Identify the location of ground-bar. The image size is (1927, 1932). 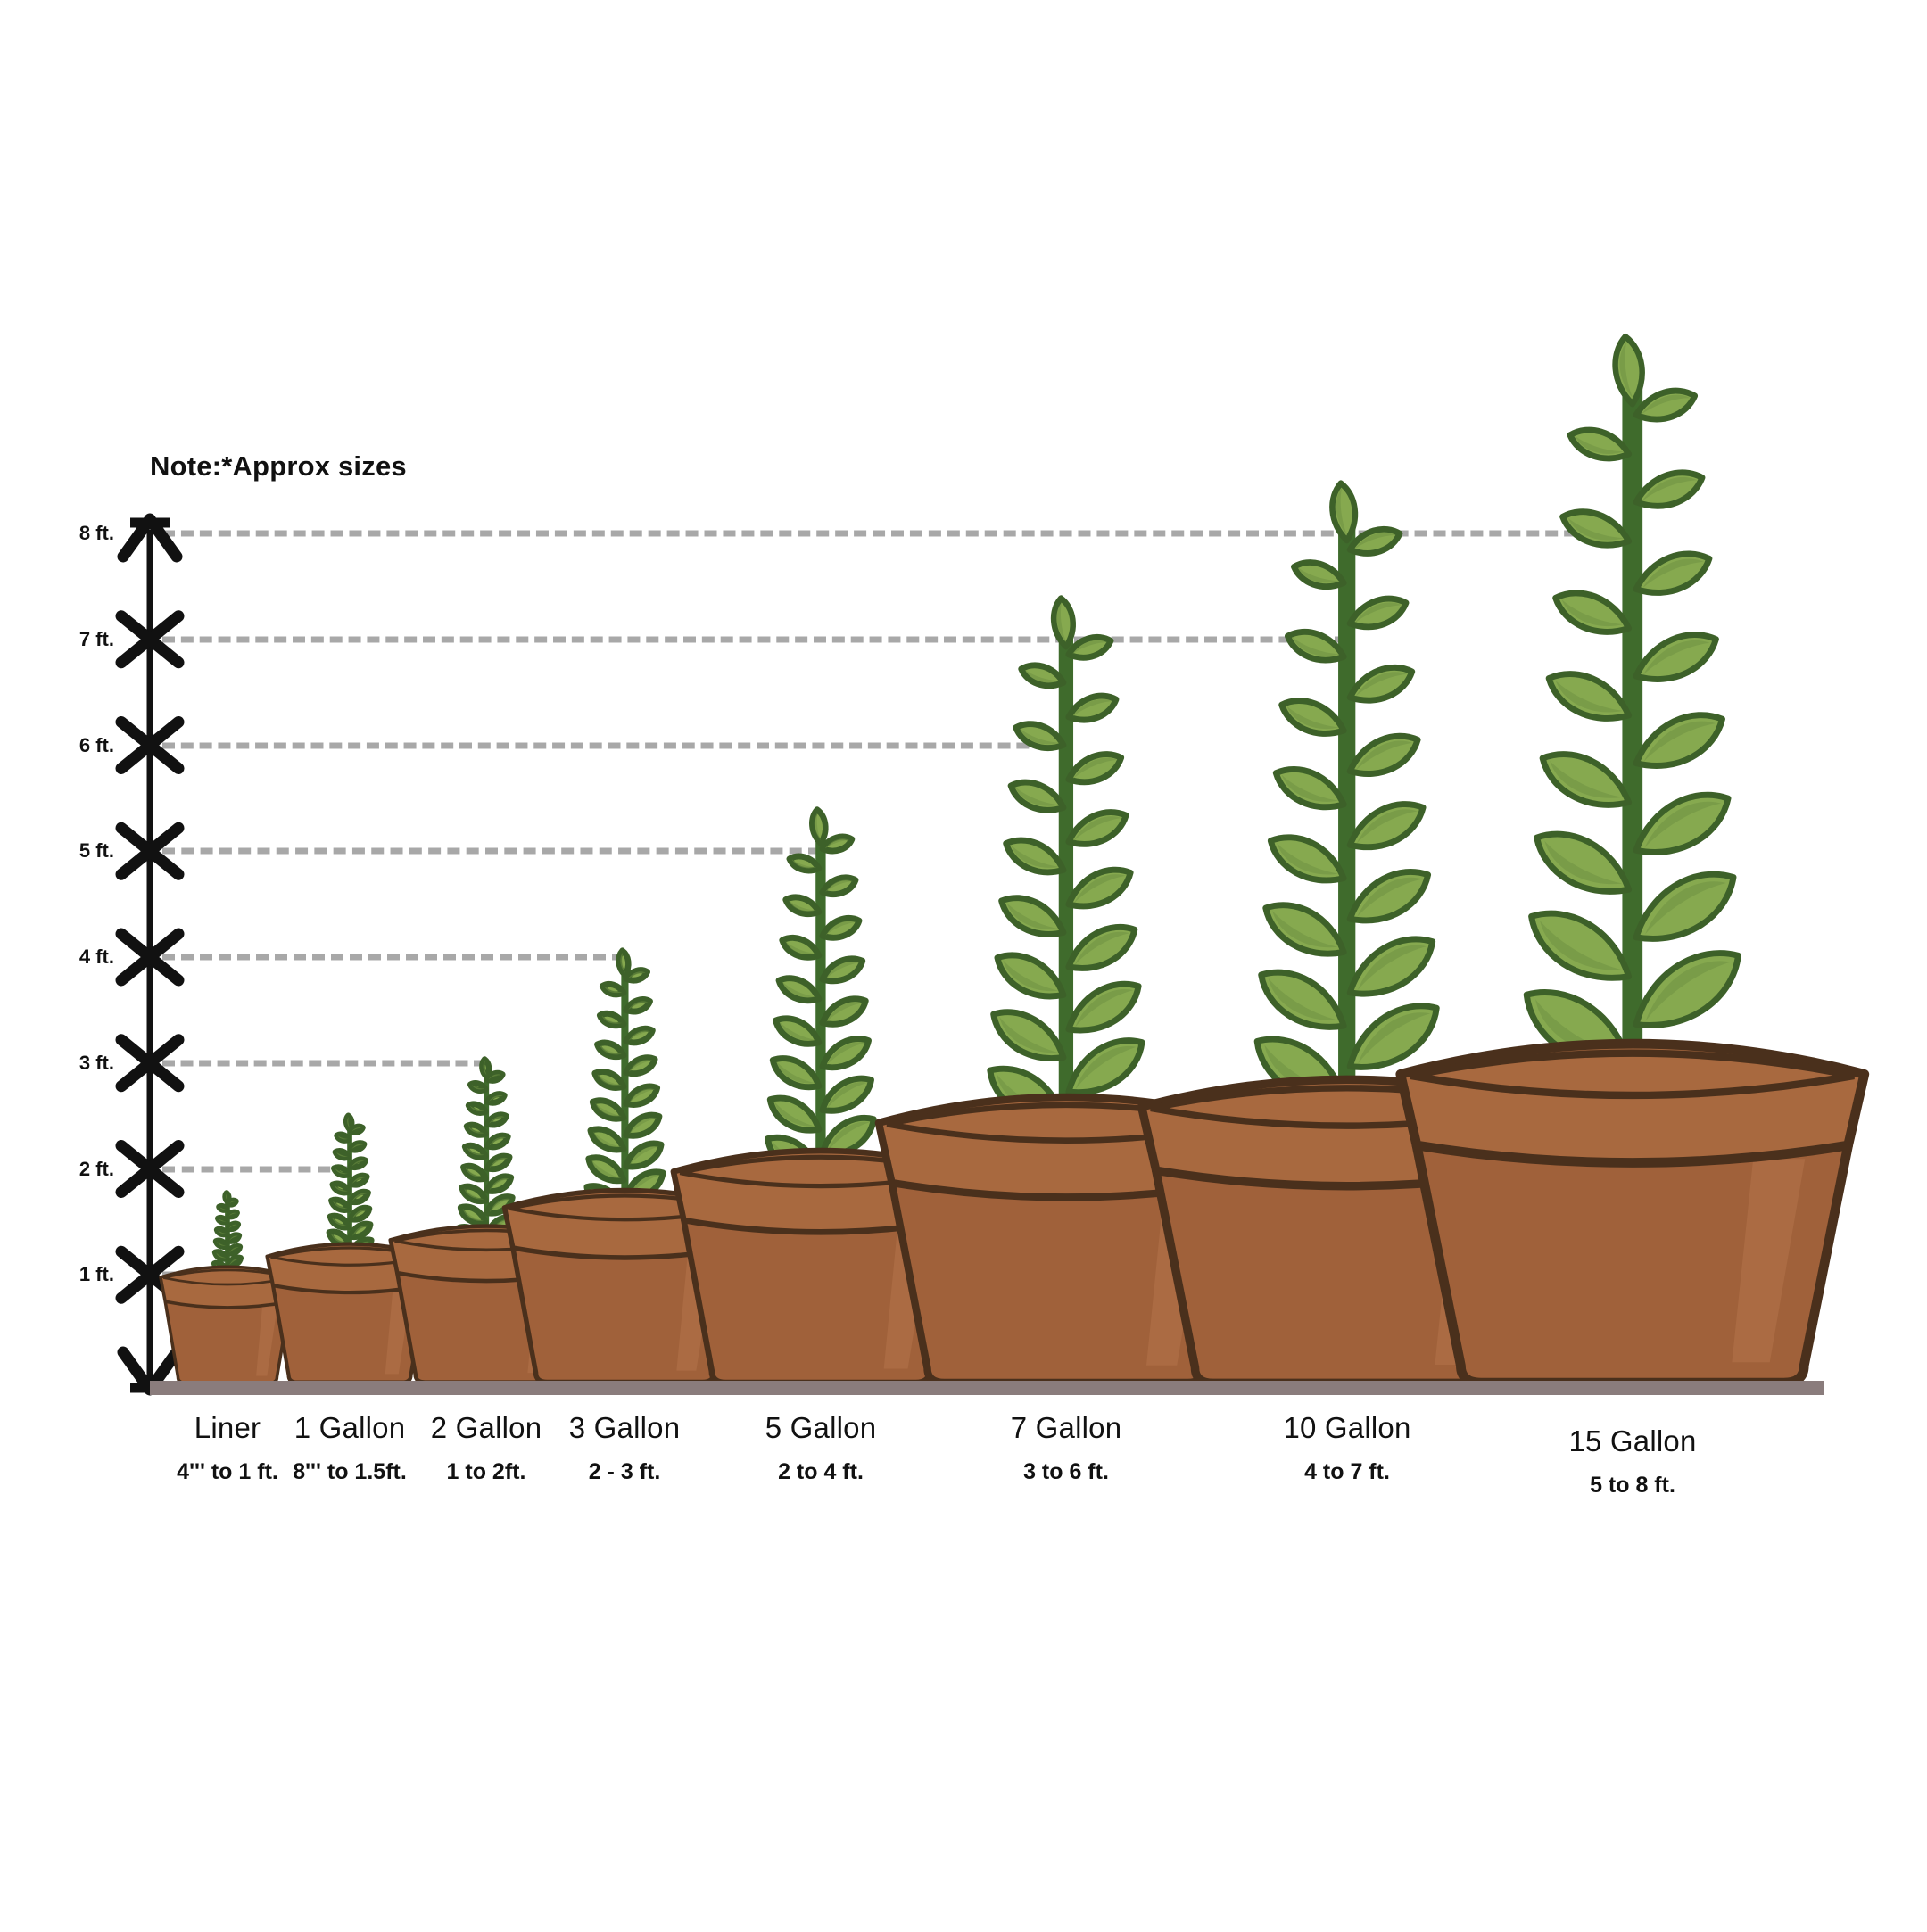
(987, 1388).